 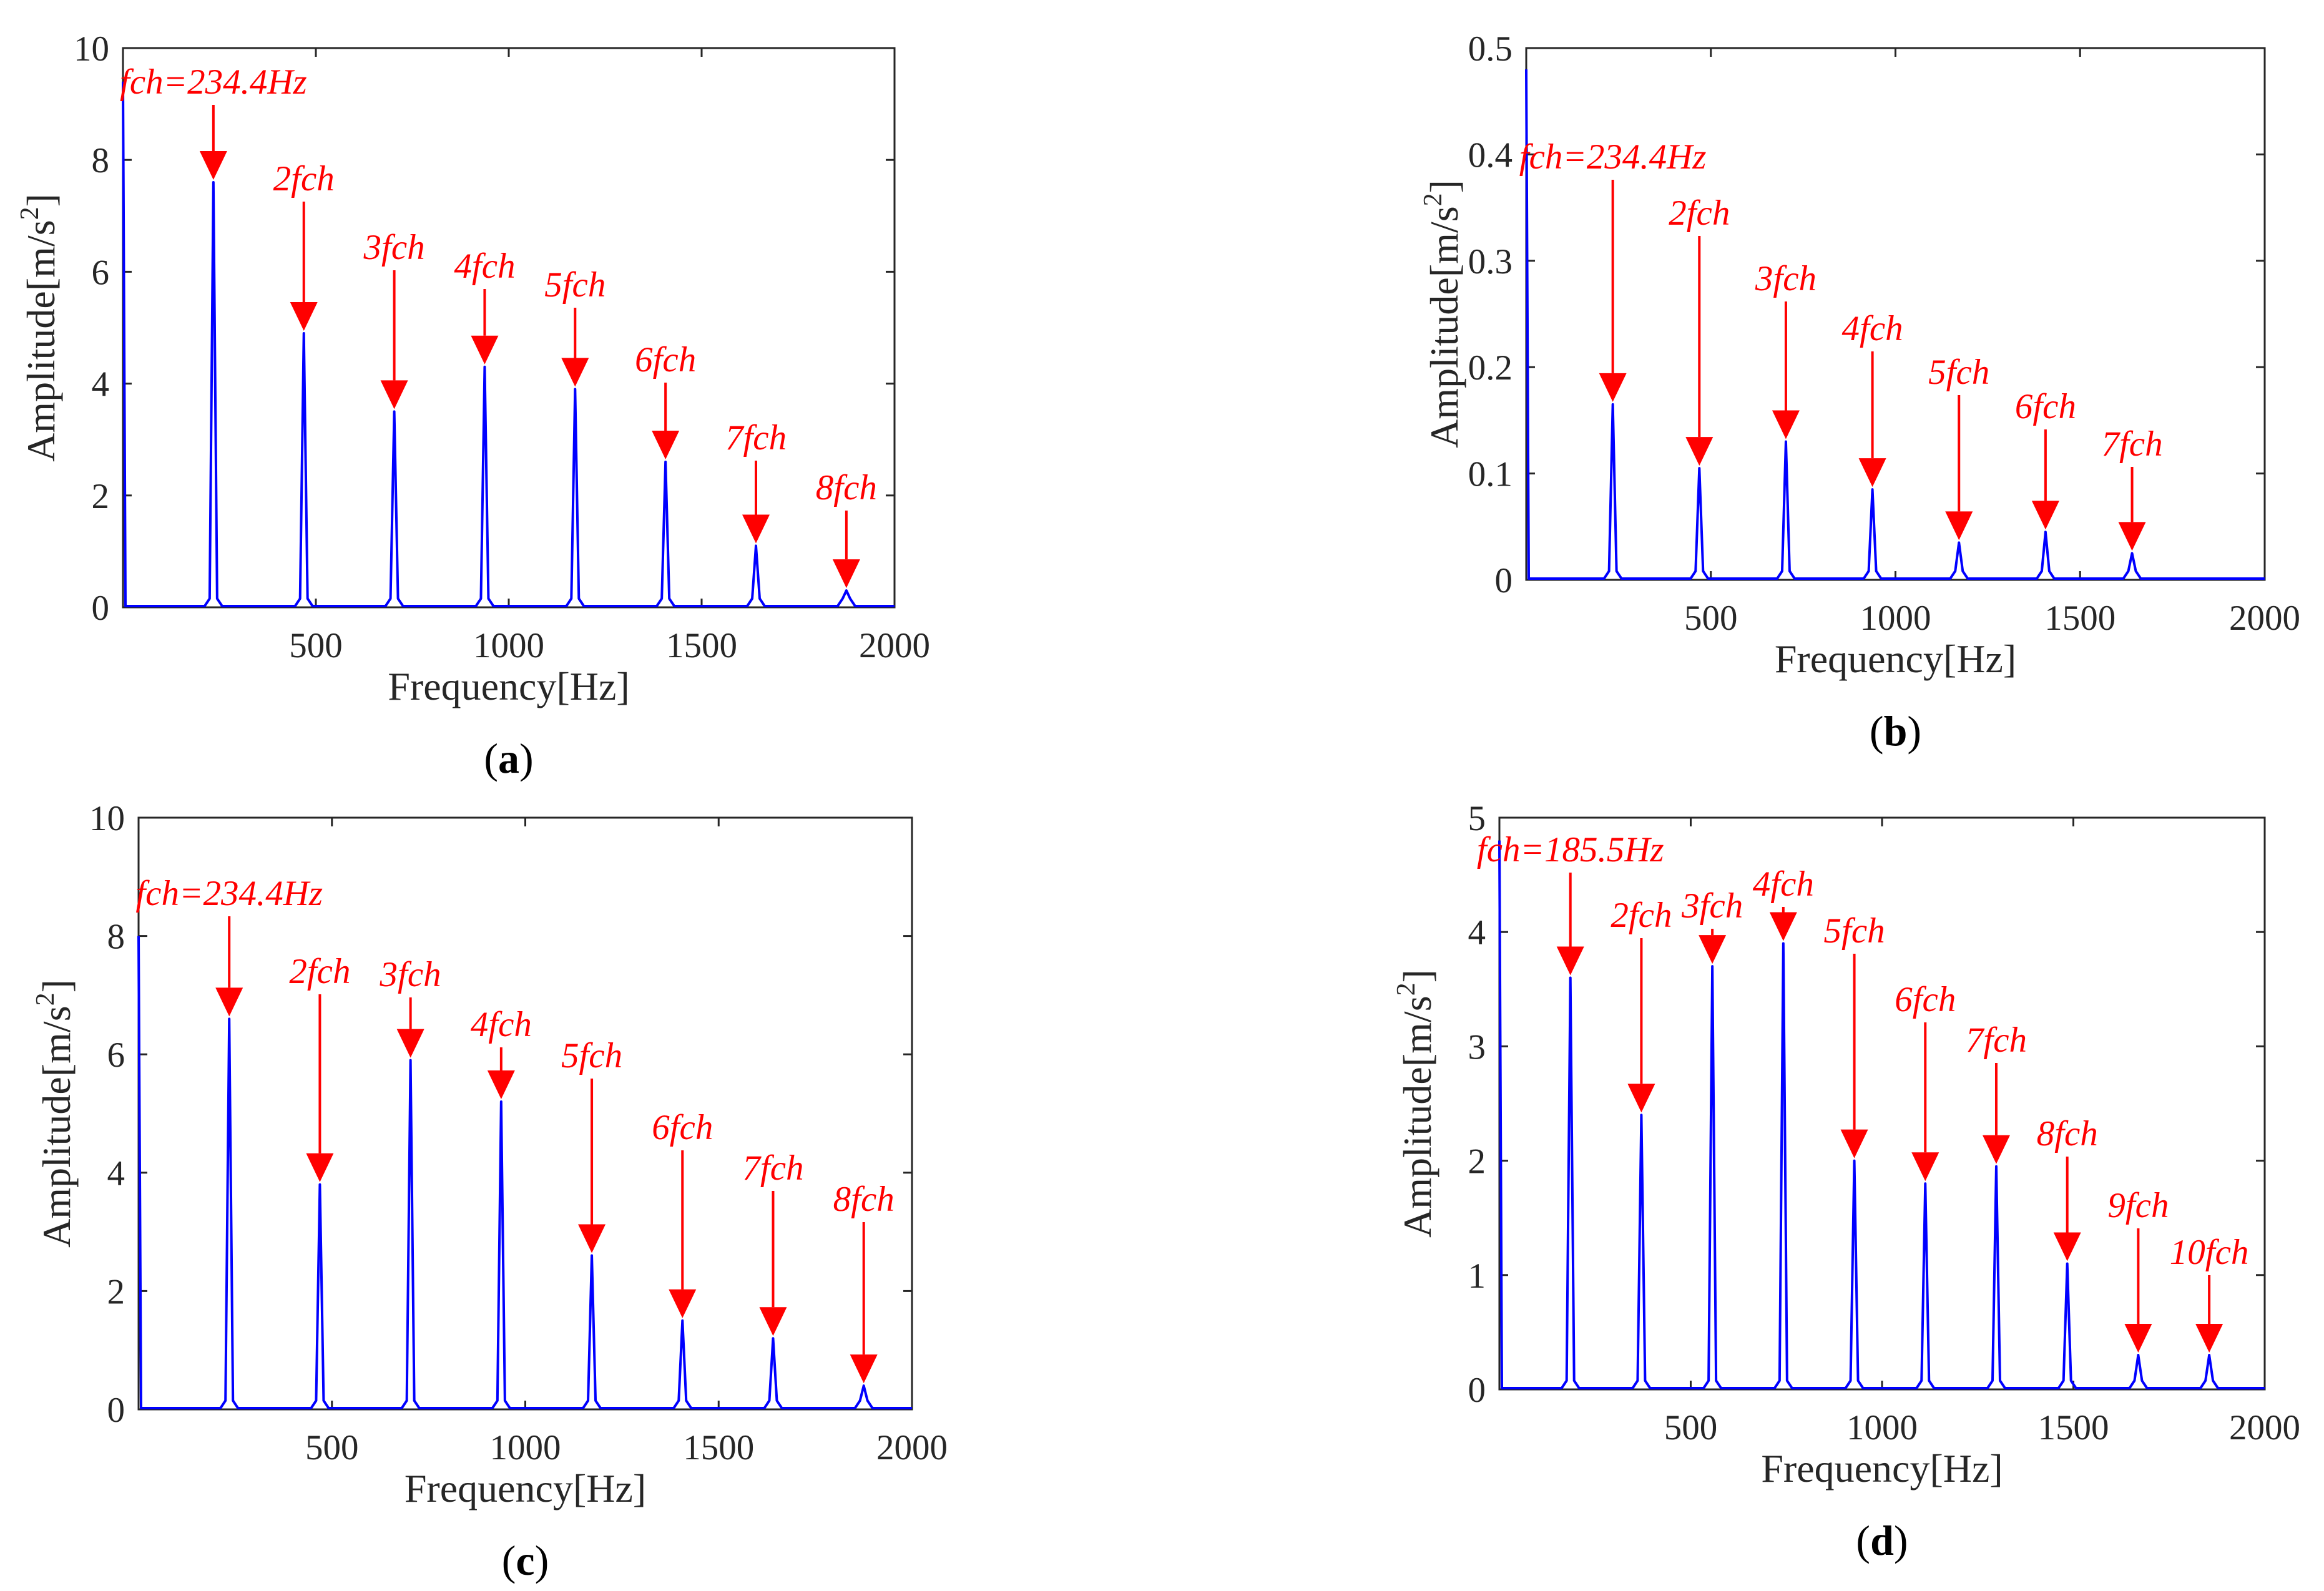 What do you see at coordinates (1490, 261) in the screenshot?
I see `y-tick-label: 0.3` at bounding box center [1490, 261].